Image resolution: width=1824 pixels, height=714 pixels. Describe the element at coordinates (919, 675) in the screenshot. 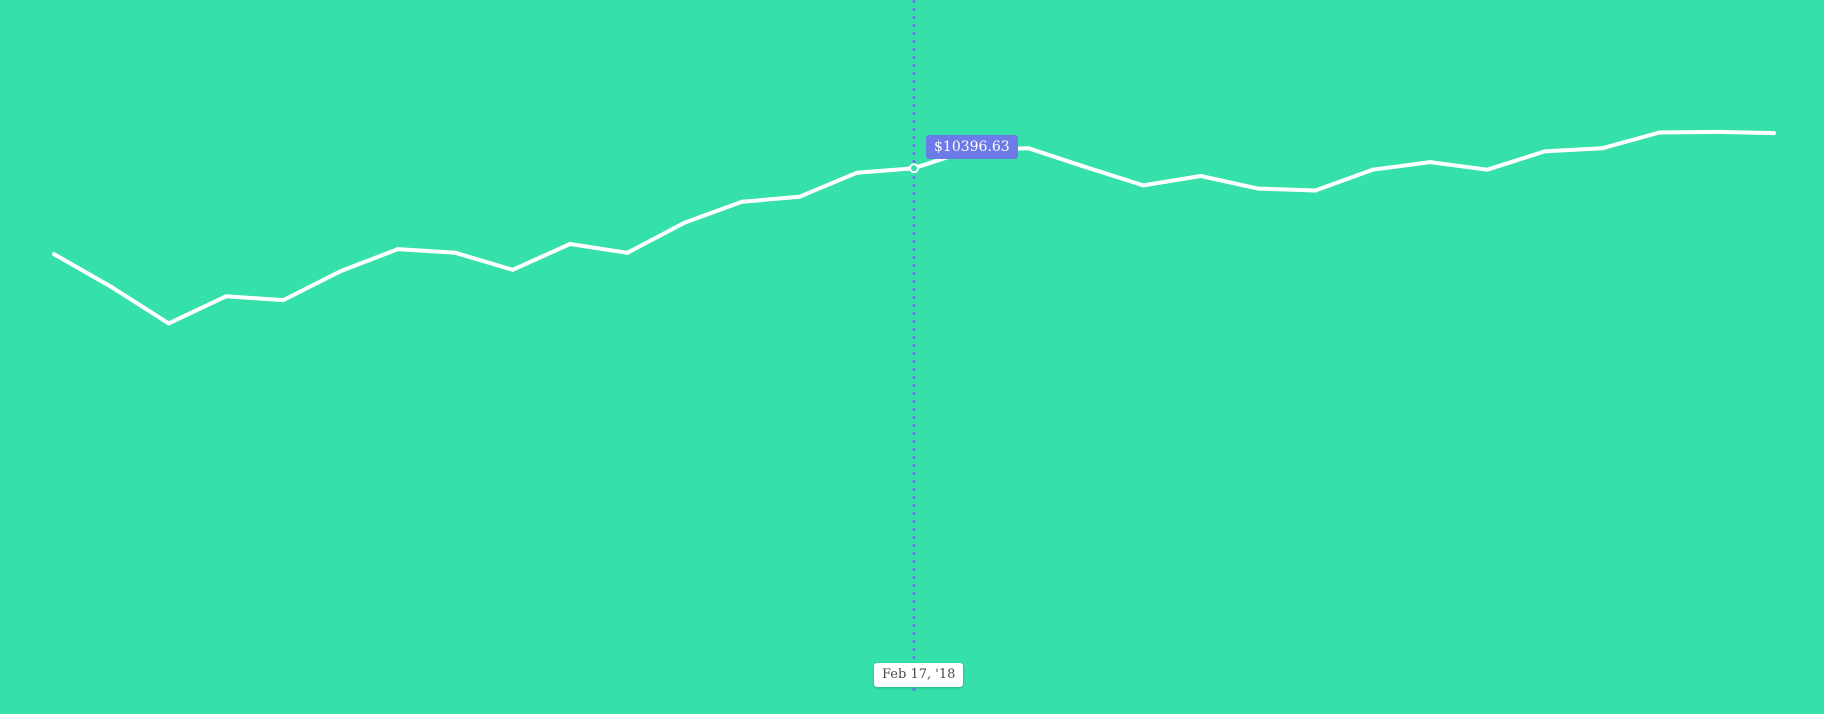

I see `date-tooltip: Feb 17, '18` at that location.